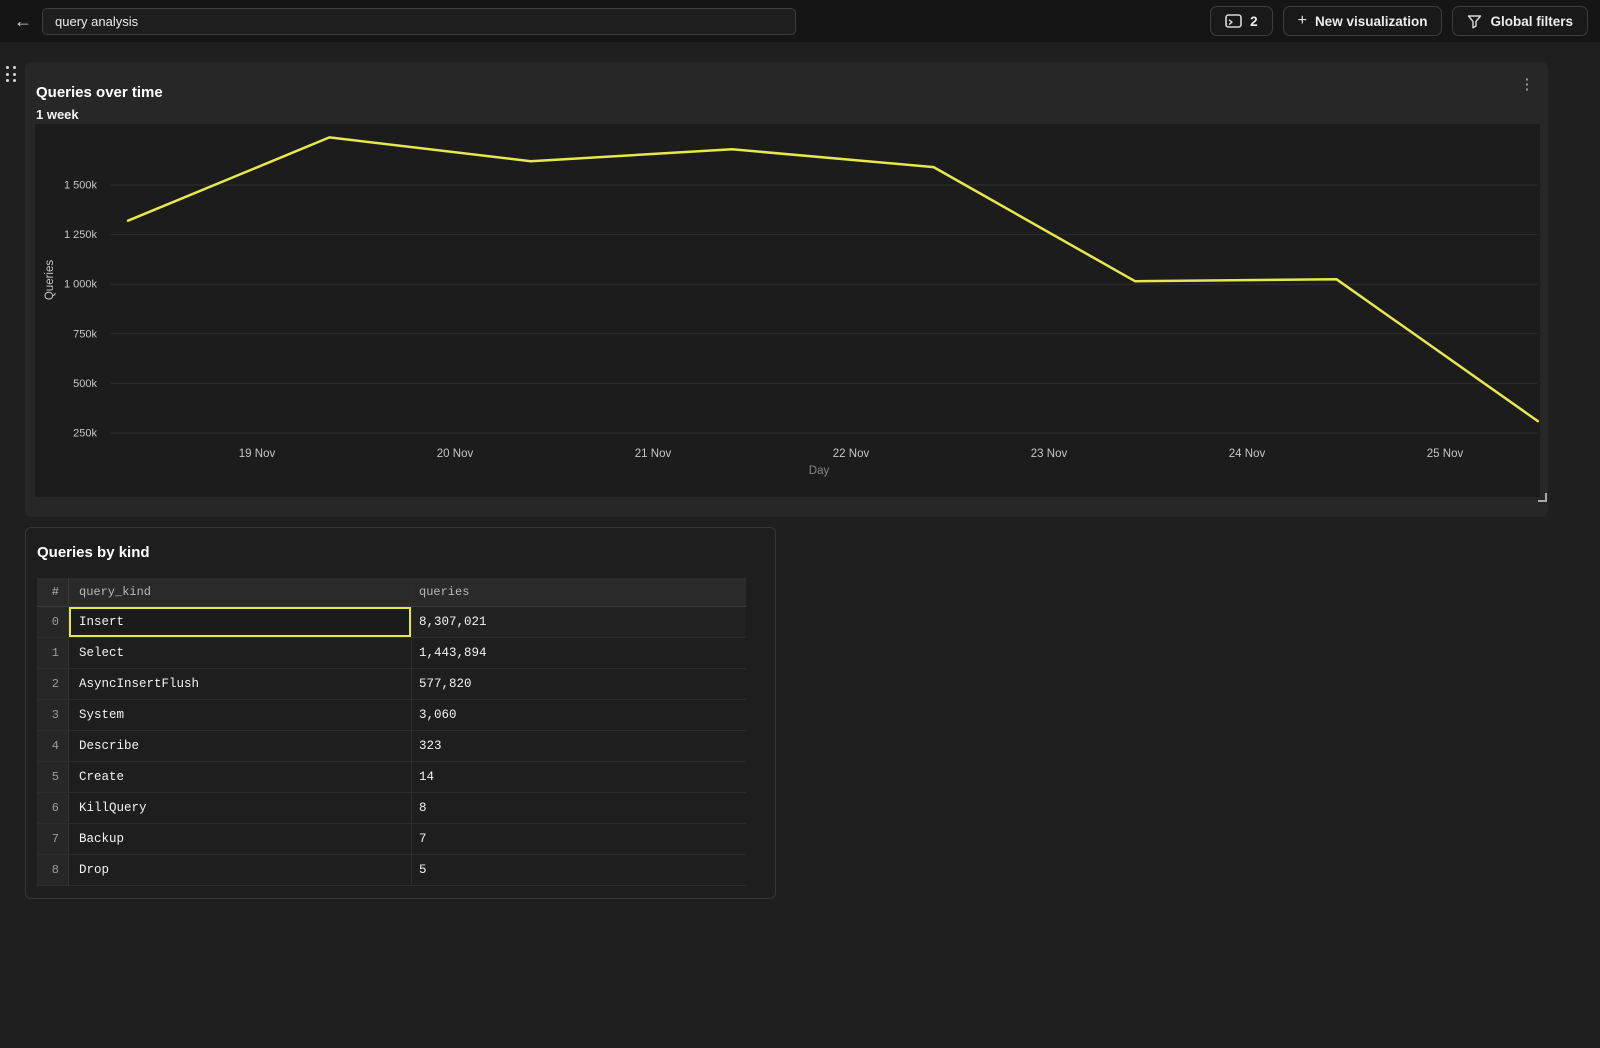 The height and width of the screenshot is (1048, 1600). Describe the element at coordinates (113, 808) in the screenshot. I see `query-kind-cell: KillQuery` at that location.